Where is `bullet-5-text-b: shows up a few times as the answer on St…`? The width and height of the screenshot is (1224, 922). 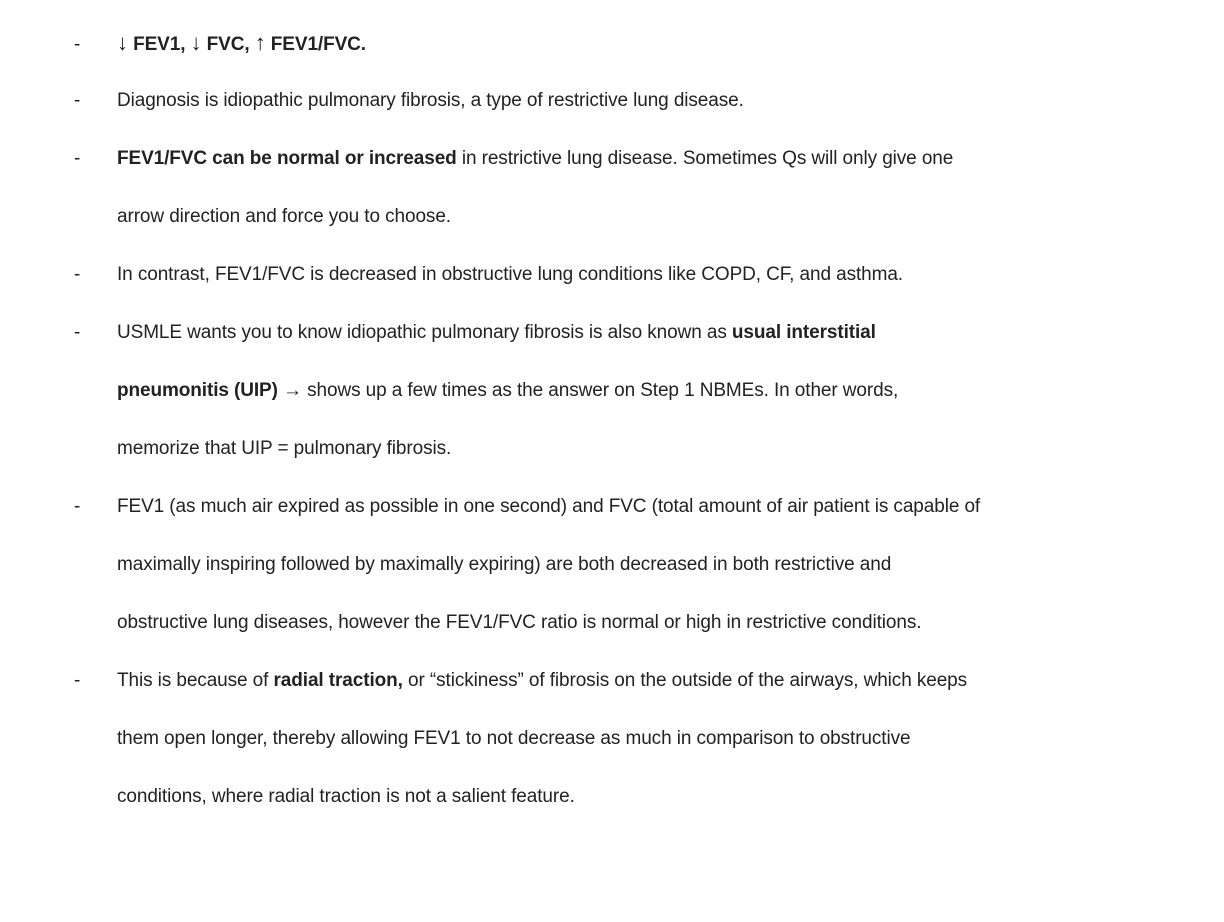
bullet-5-text-b: shows up a few times as the answer on St… is located at coordinates (603, 390).